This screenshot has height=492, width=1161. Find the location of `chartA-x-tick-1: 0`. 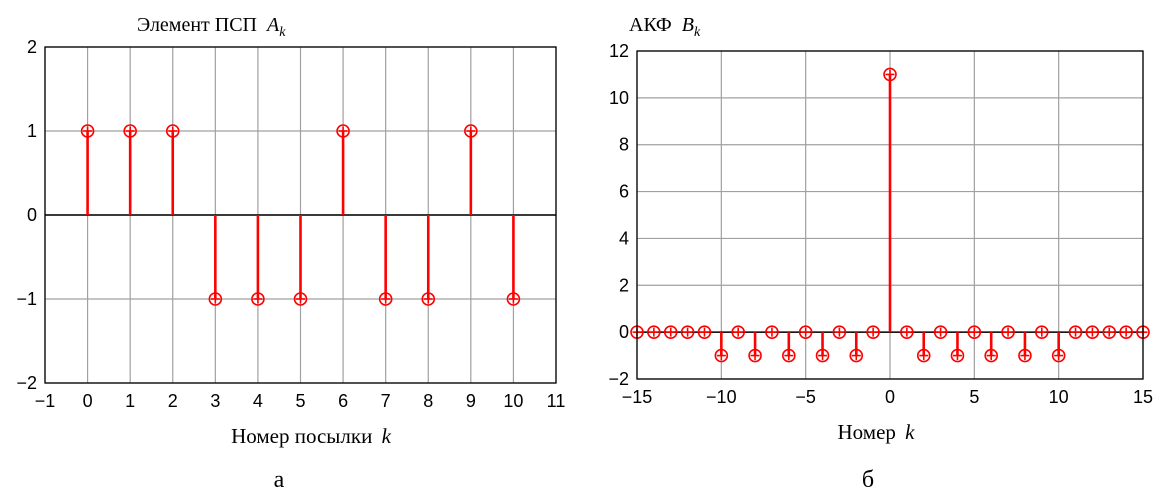

chartA-x-tick-1: 0 is located at coordinates (88, 401).